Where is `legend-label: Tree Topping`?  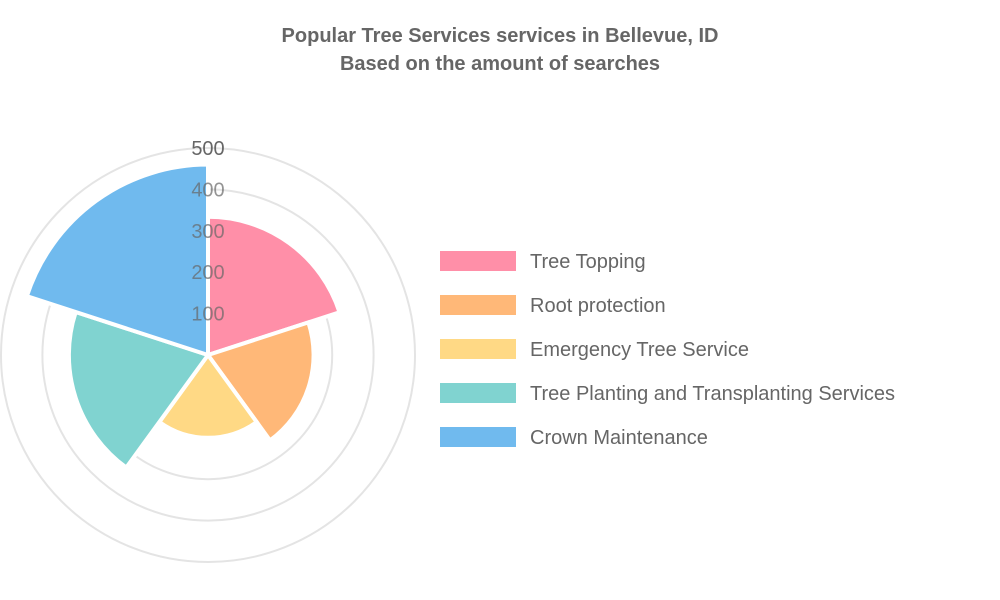
legend-label: Tree Topping is located at coordinates (588, 262).